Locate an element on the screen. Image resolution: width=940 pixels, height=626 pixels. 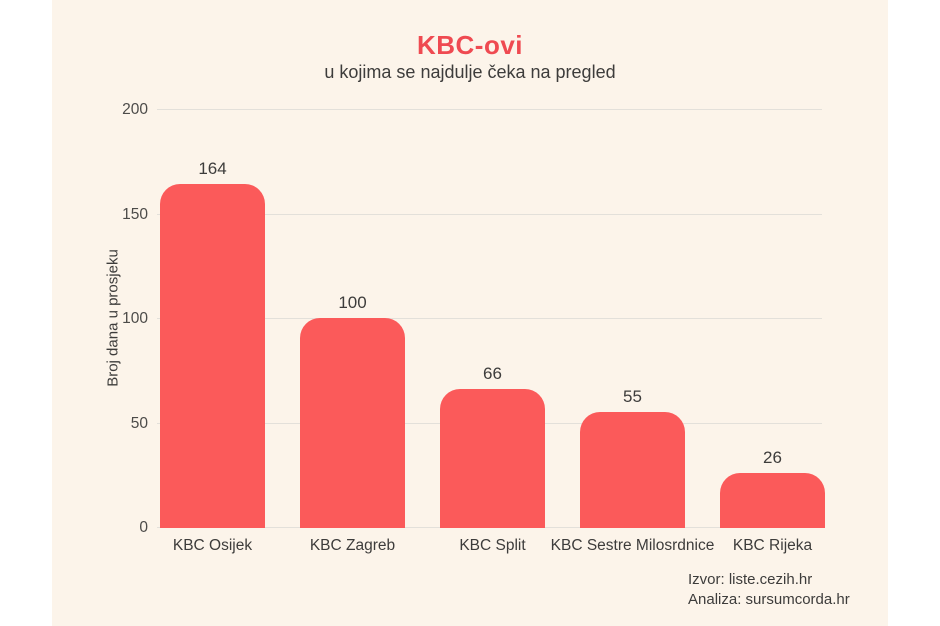
chart-title: KBC-ovi is located at coordinates (470, 45).